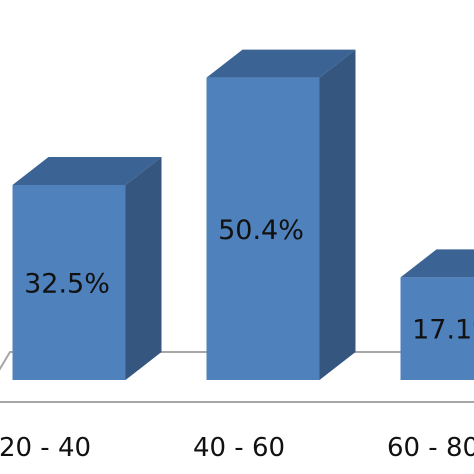 This screenshot has height=474, width=474. I want to click on bar-data-label: 50.4%, so click(261, 230).